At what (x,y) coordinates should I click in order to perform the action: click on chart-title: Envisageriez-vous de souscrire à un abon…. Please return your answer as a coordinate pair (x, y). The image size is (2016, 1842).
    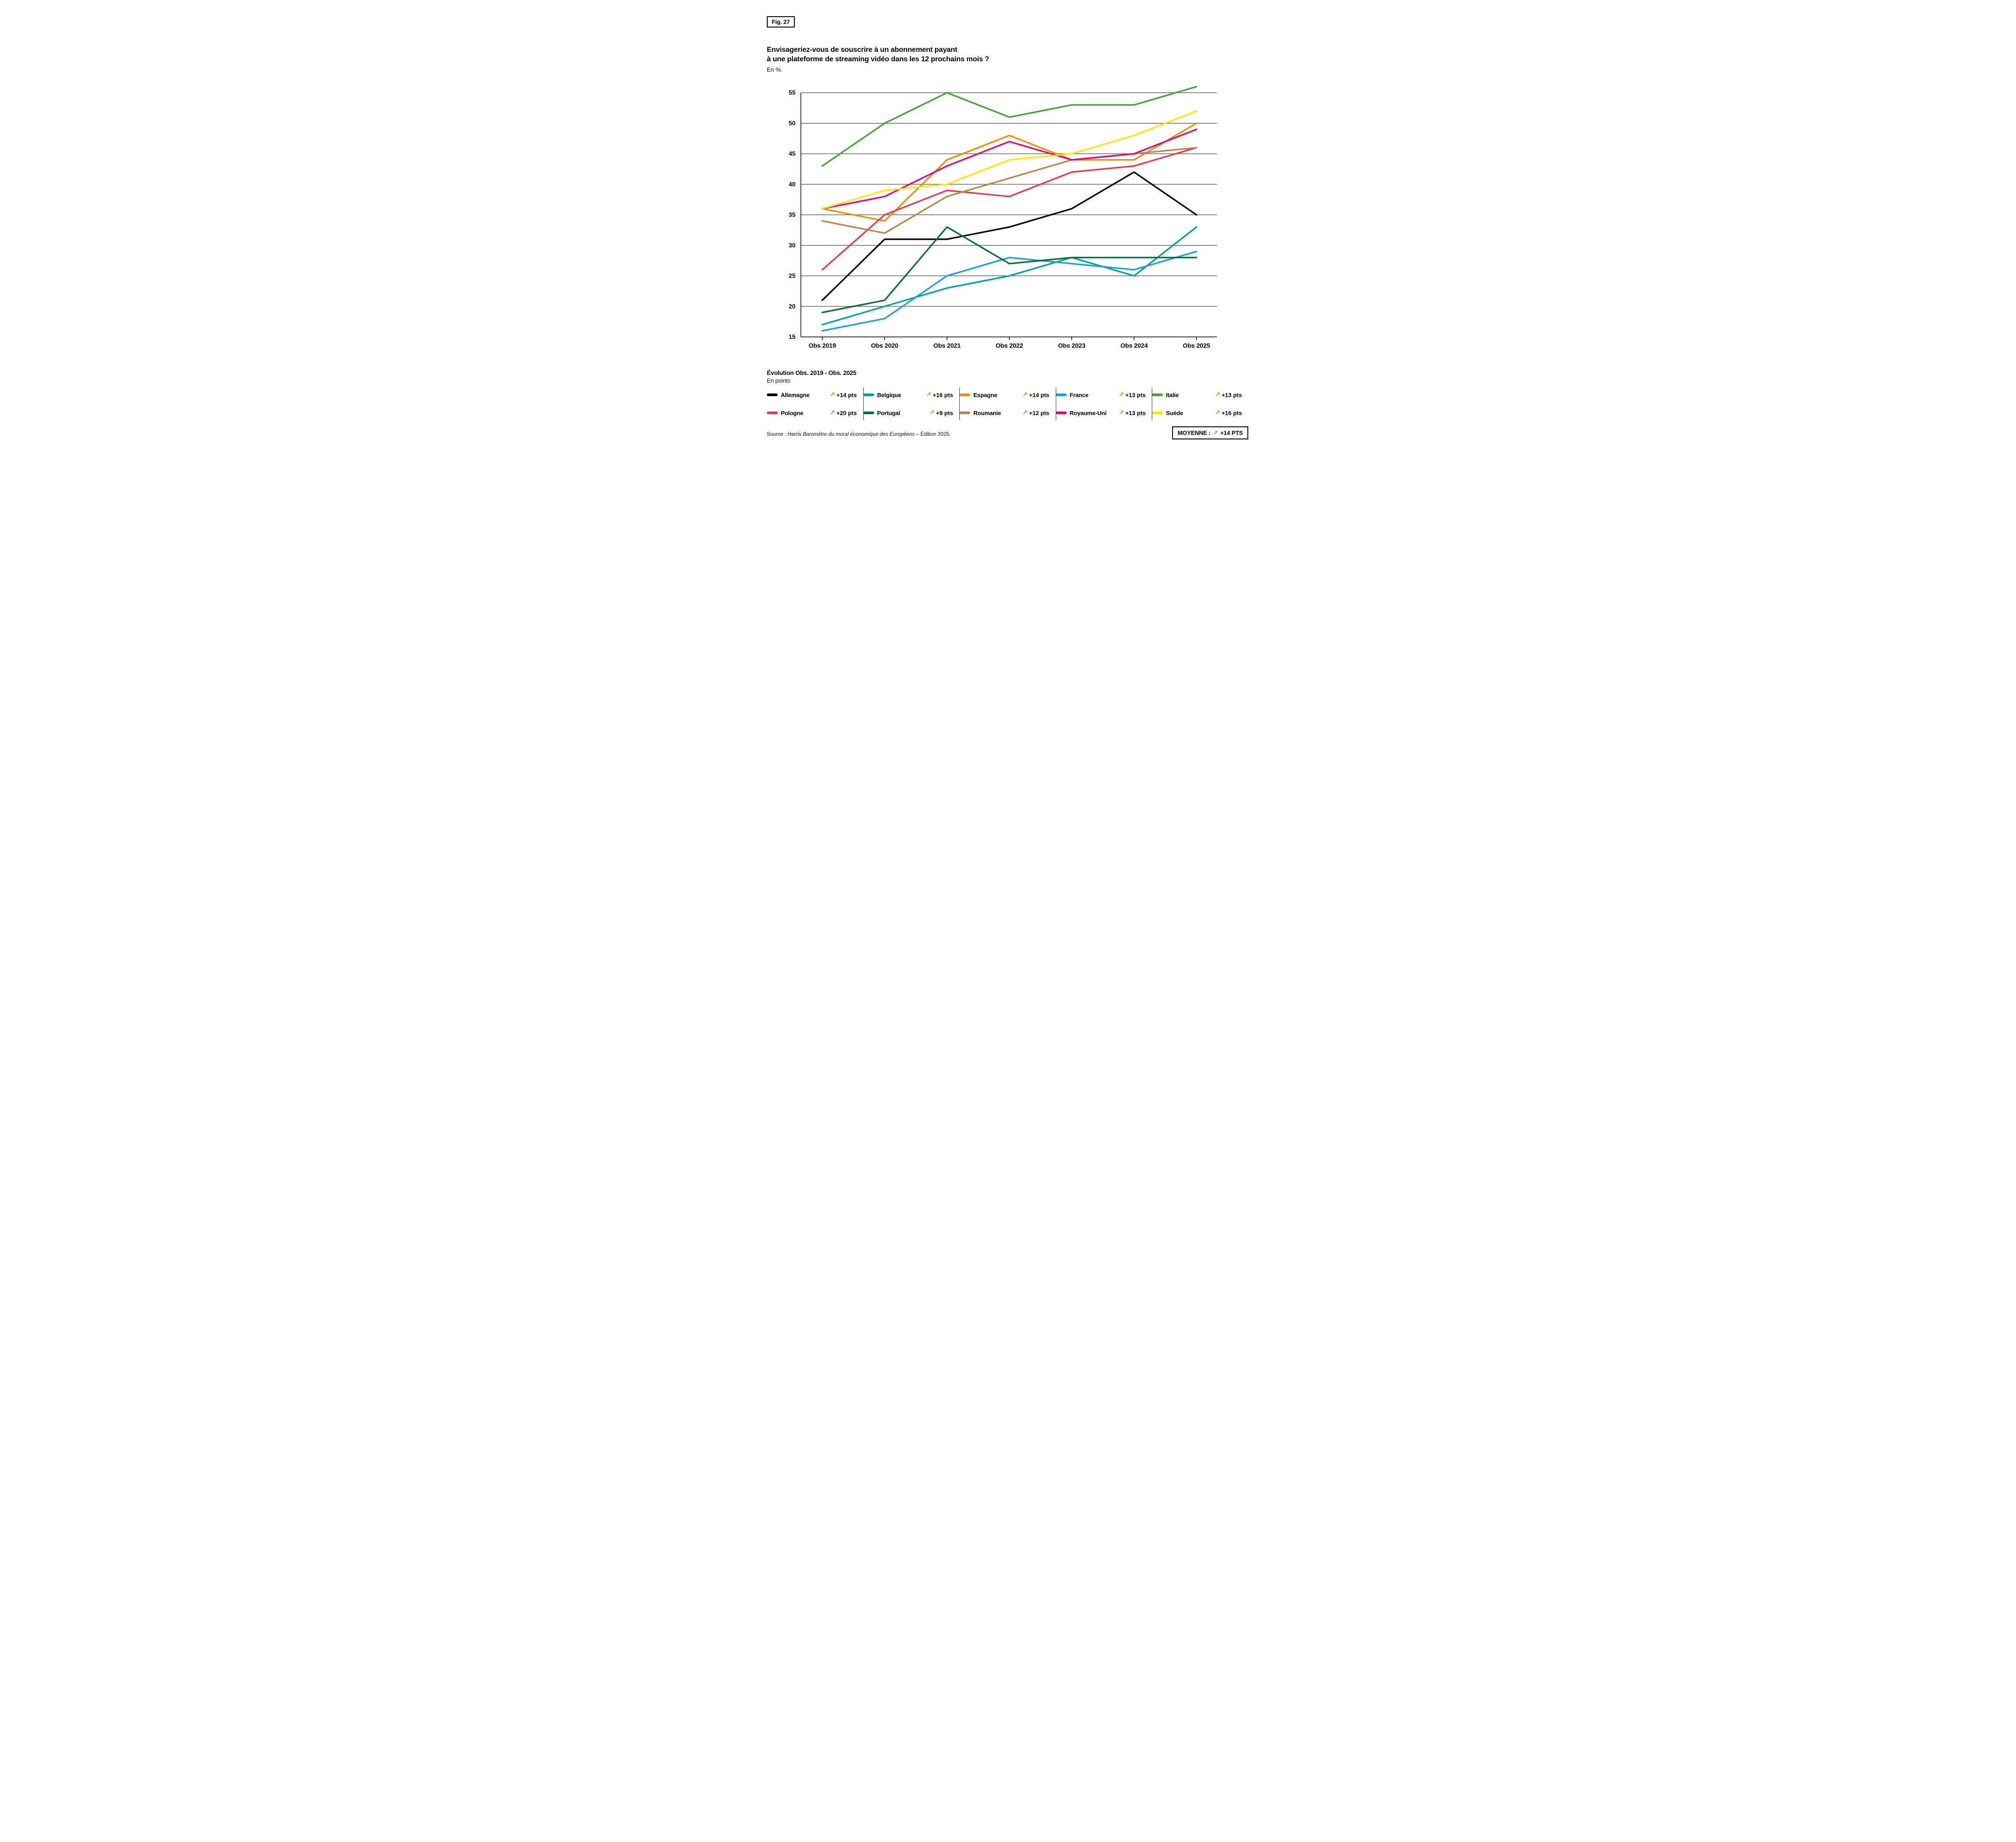
    Looking at the image, I should click on (878, 54).